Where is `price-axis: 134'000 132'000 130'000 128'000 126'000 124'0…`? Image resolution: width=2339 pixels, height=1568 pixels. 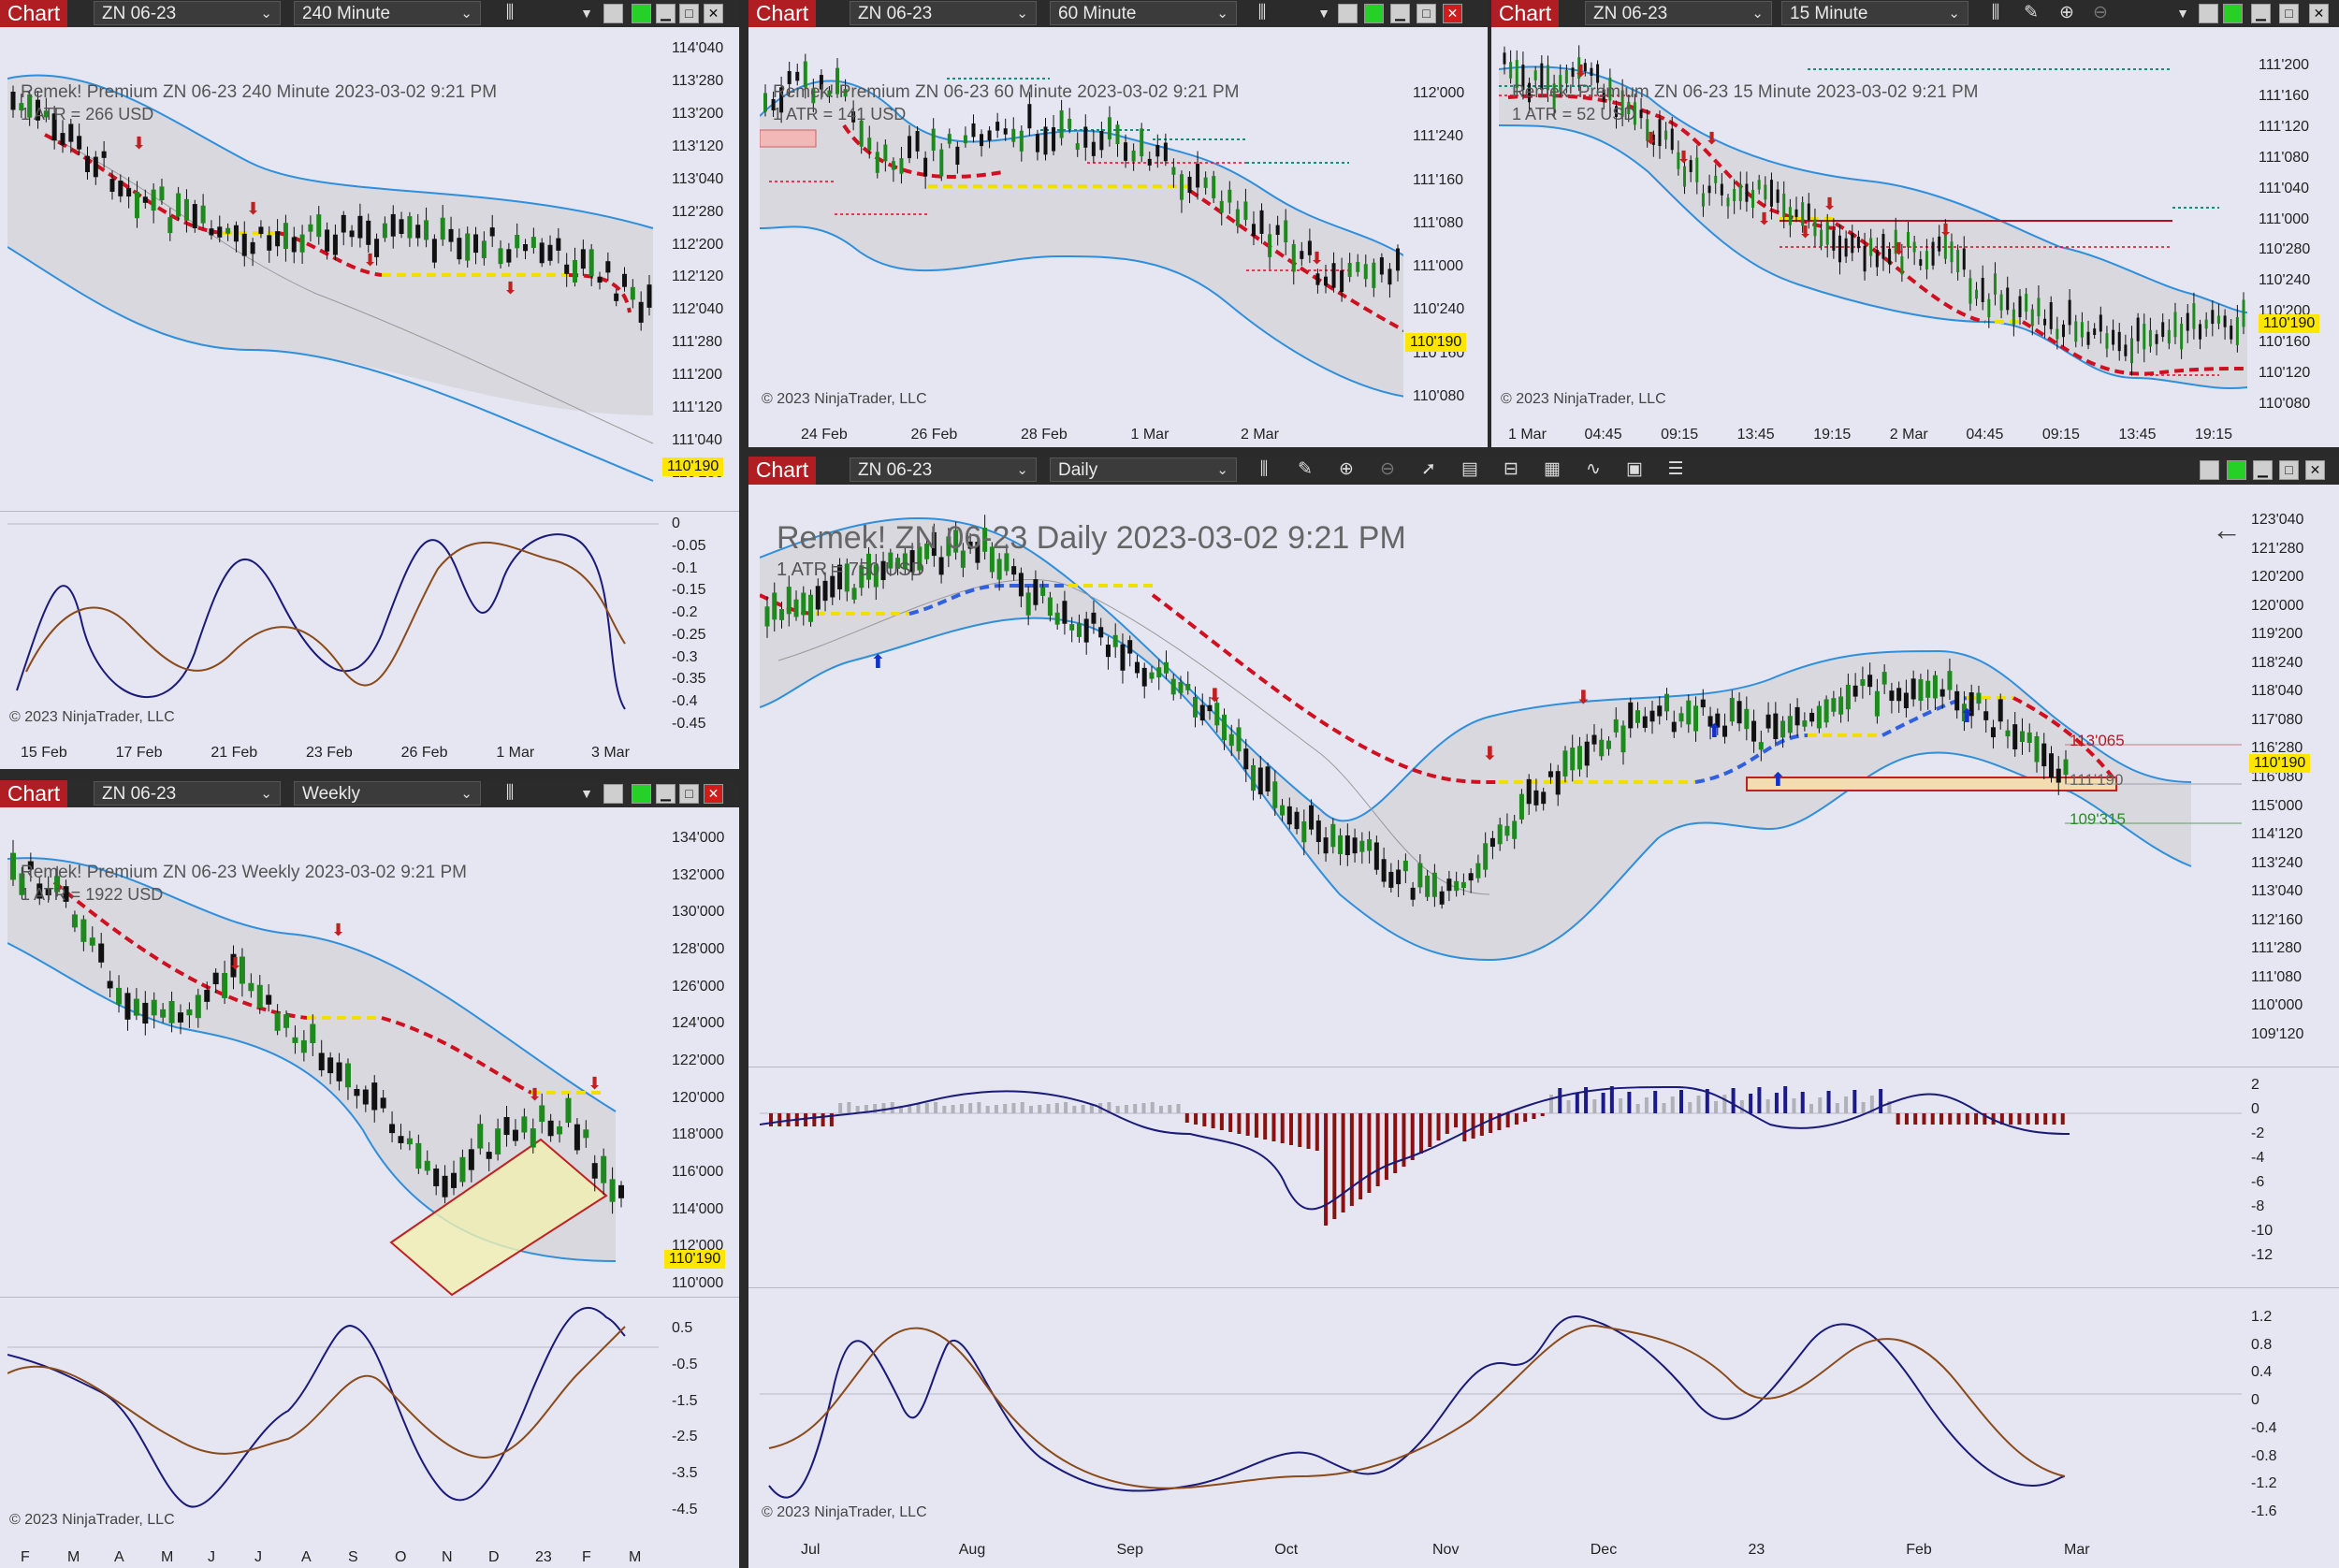
price-axis: 134'000 132'000 130'000 128'000 126'000 124'0… is located at coordinates (702, 1059).